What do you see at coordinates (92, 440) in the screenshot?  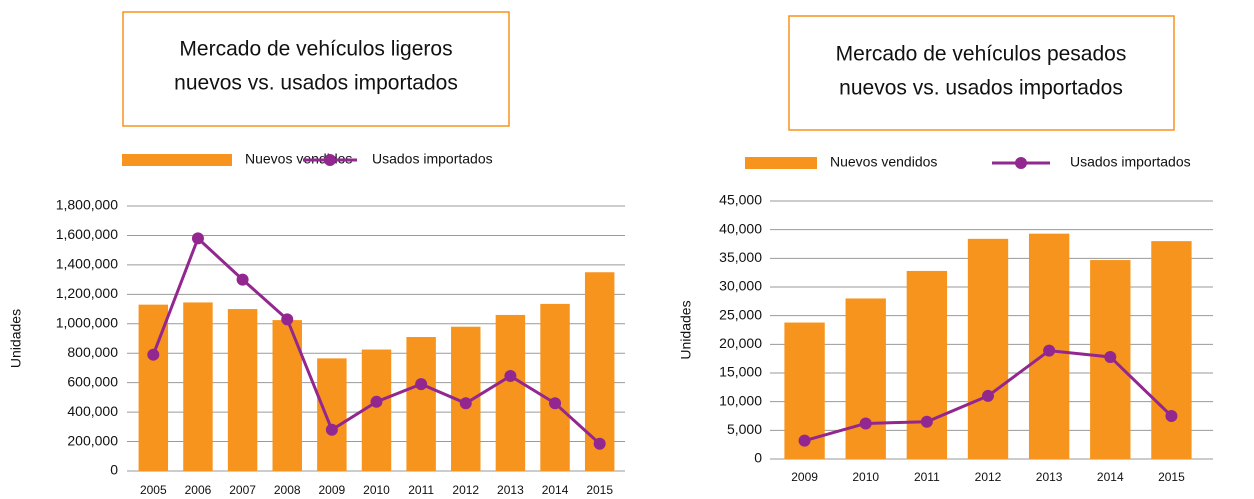 I see `y-tick-label: 200,000` at bounding box center [92, 440].